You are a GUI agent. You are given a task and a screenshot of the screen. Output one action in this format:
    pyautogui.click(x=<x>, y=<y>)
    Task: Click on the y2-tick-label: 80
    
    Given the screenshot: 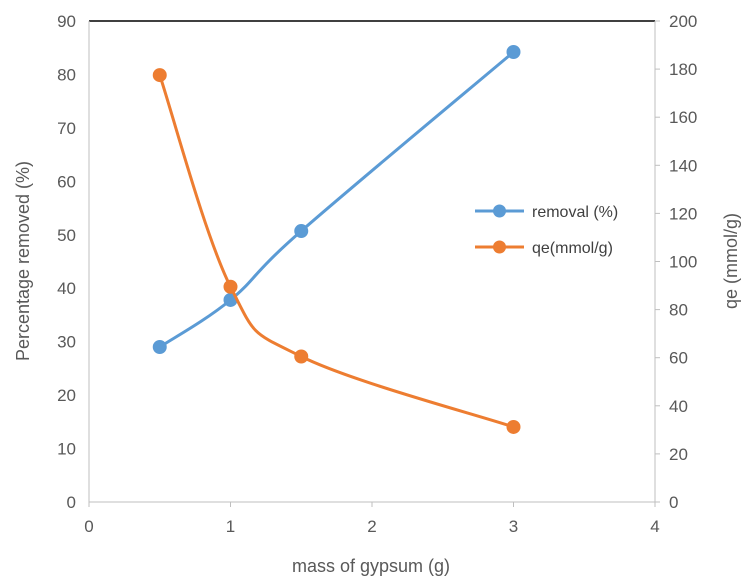 What is the action you would take?
    pyautogui.click(x=678, y=310)
    